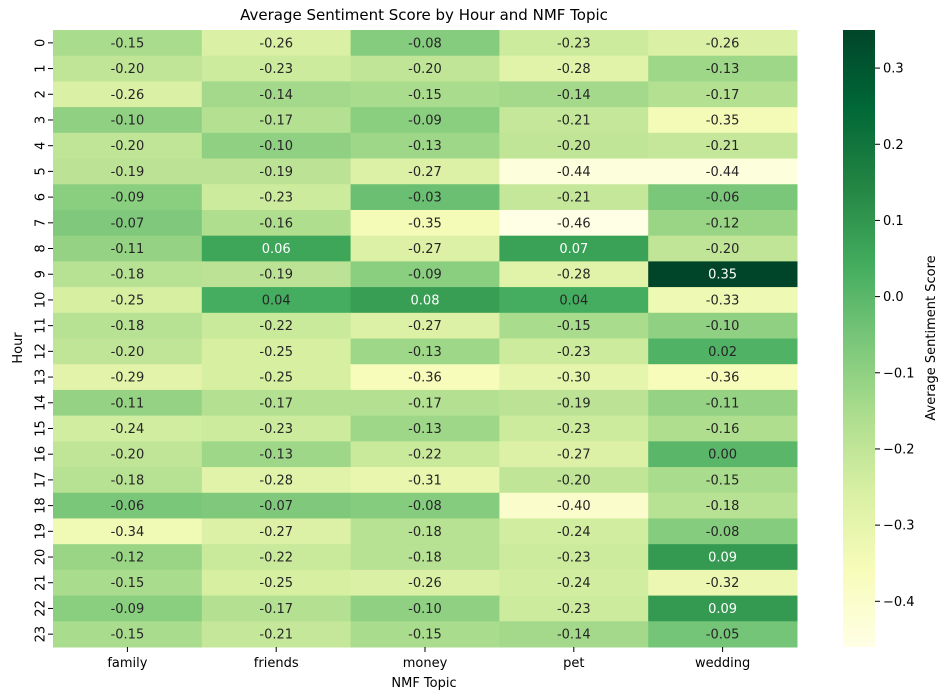 The width and height of the screenshot is (947, 699). I want to click on colorbar-title: Average Sentiment Score, so click(931, 337).